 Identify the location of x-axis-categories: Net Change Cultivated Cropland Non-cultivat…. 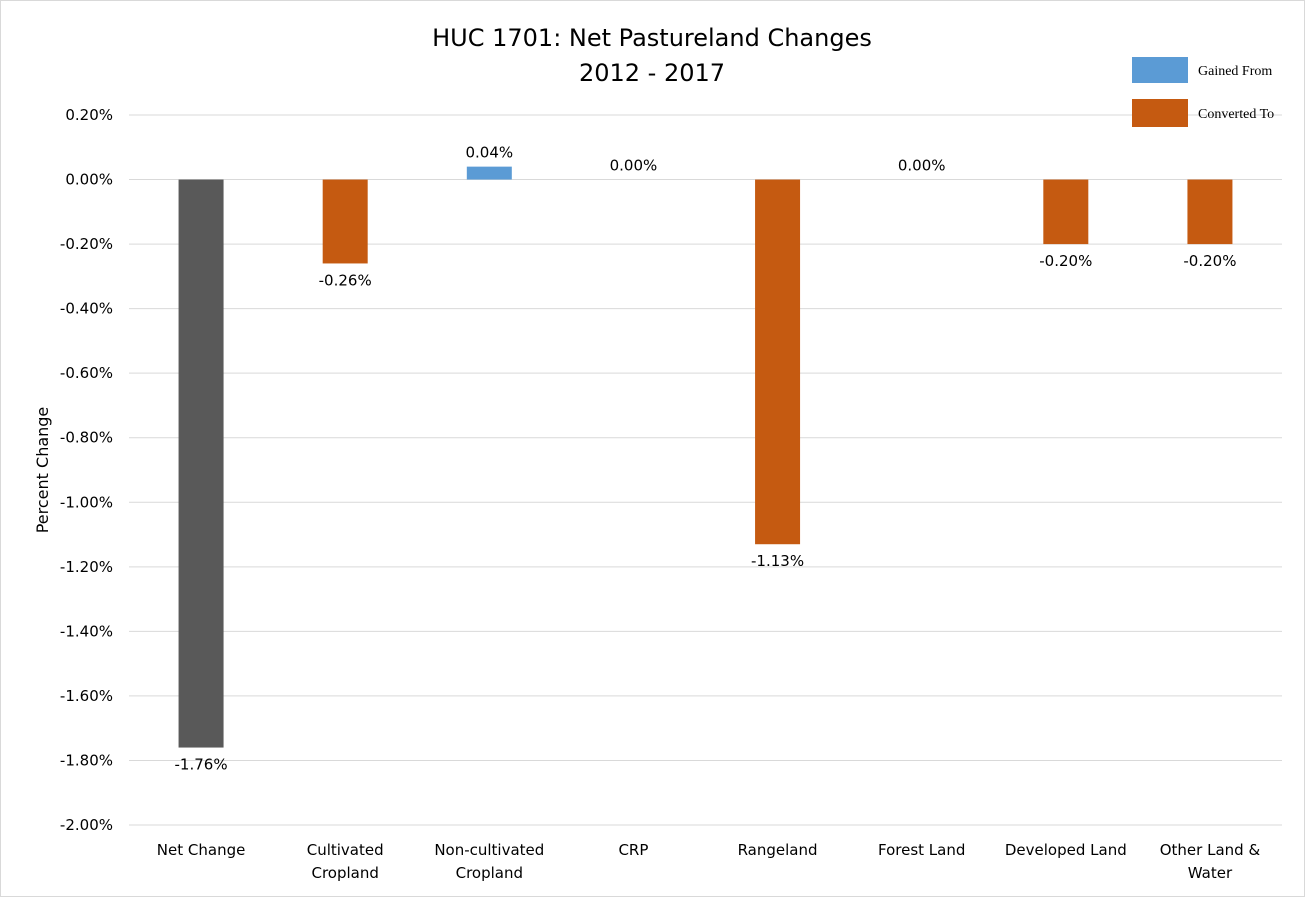
(709, 861).